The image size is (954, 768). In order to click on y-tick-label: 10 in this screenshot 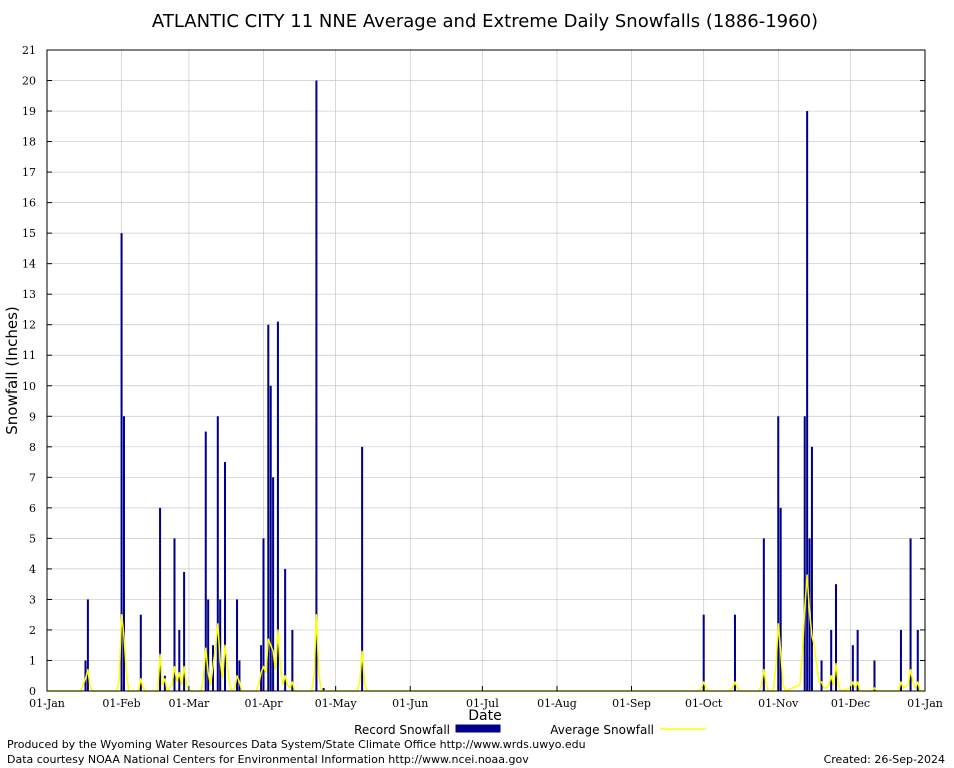, I will do `click(29, 386)`.